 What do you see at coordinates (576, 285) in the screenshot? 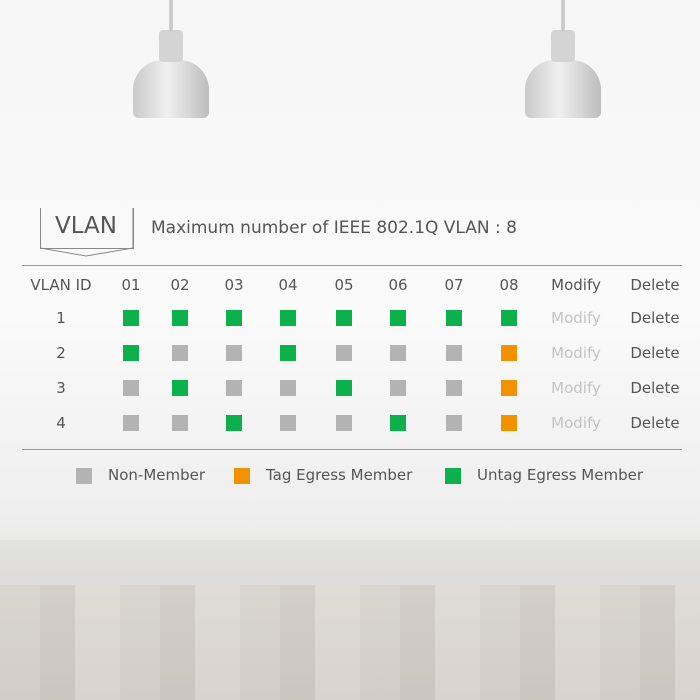
I see `column-header: Modify` at bounding box center [576, 285].